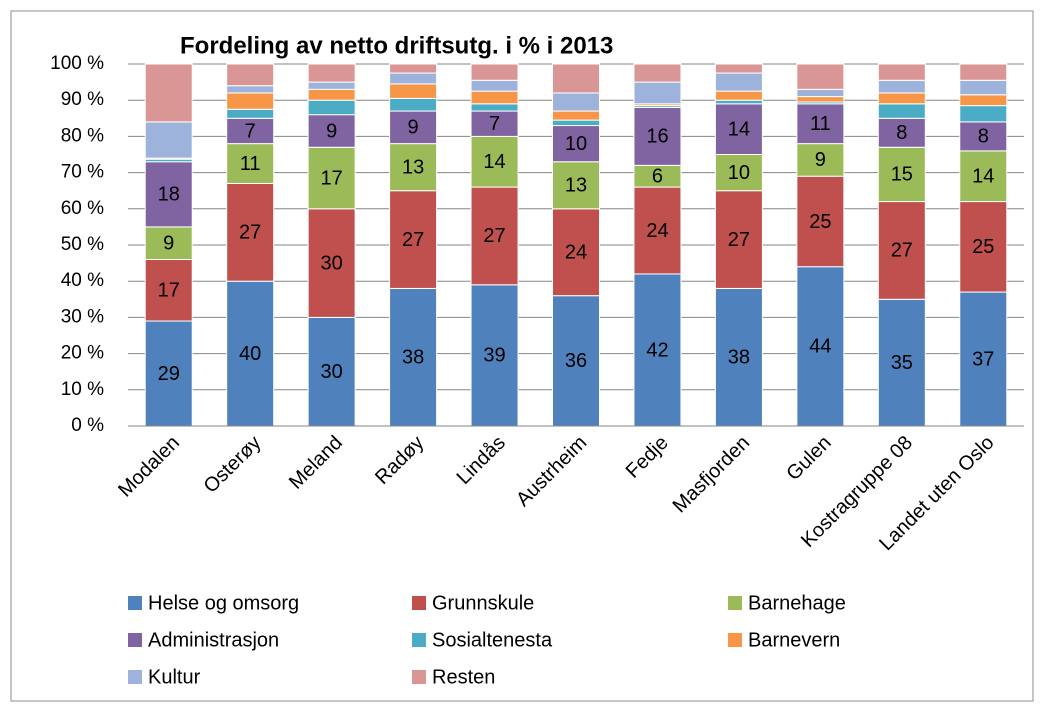  Describe the element at coordinates (87, 425) in the screenshot. I see `y-tick-label: 0 %` at that location.